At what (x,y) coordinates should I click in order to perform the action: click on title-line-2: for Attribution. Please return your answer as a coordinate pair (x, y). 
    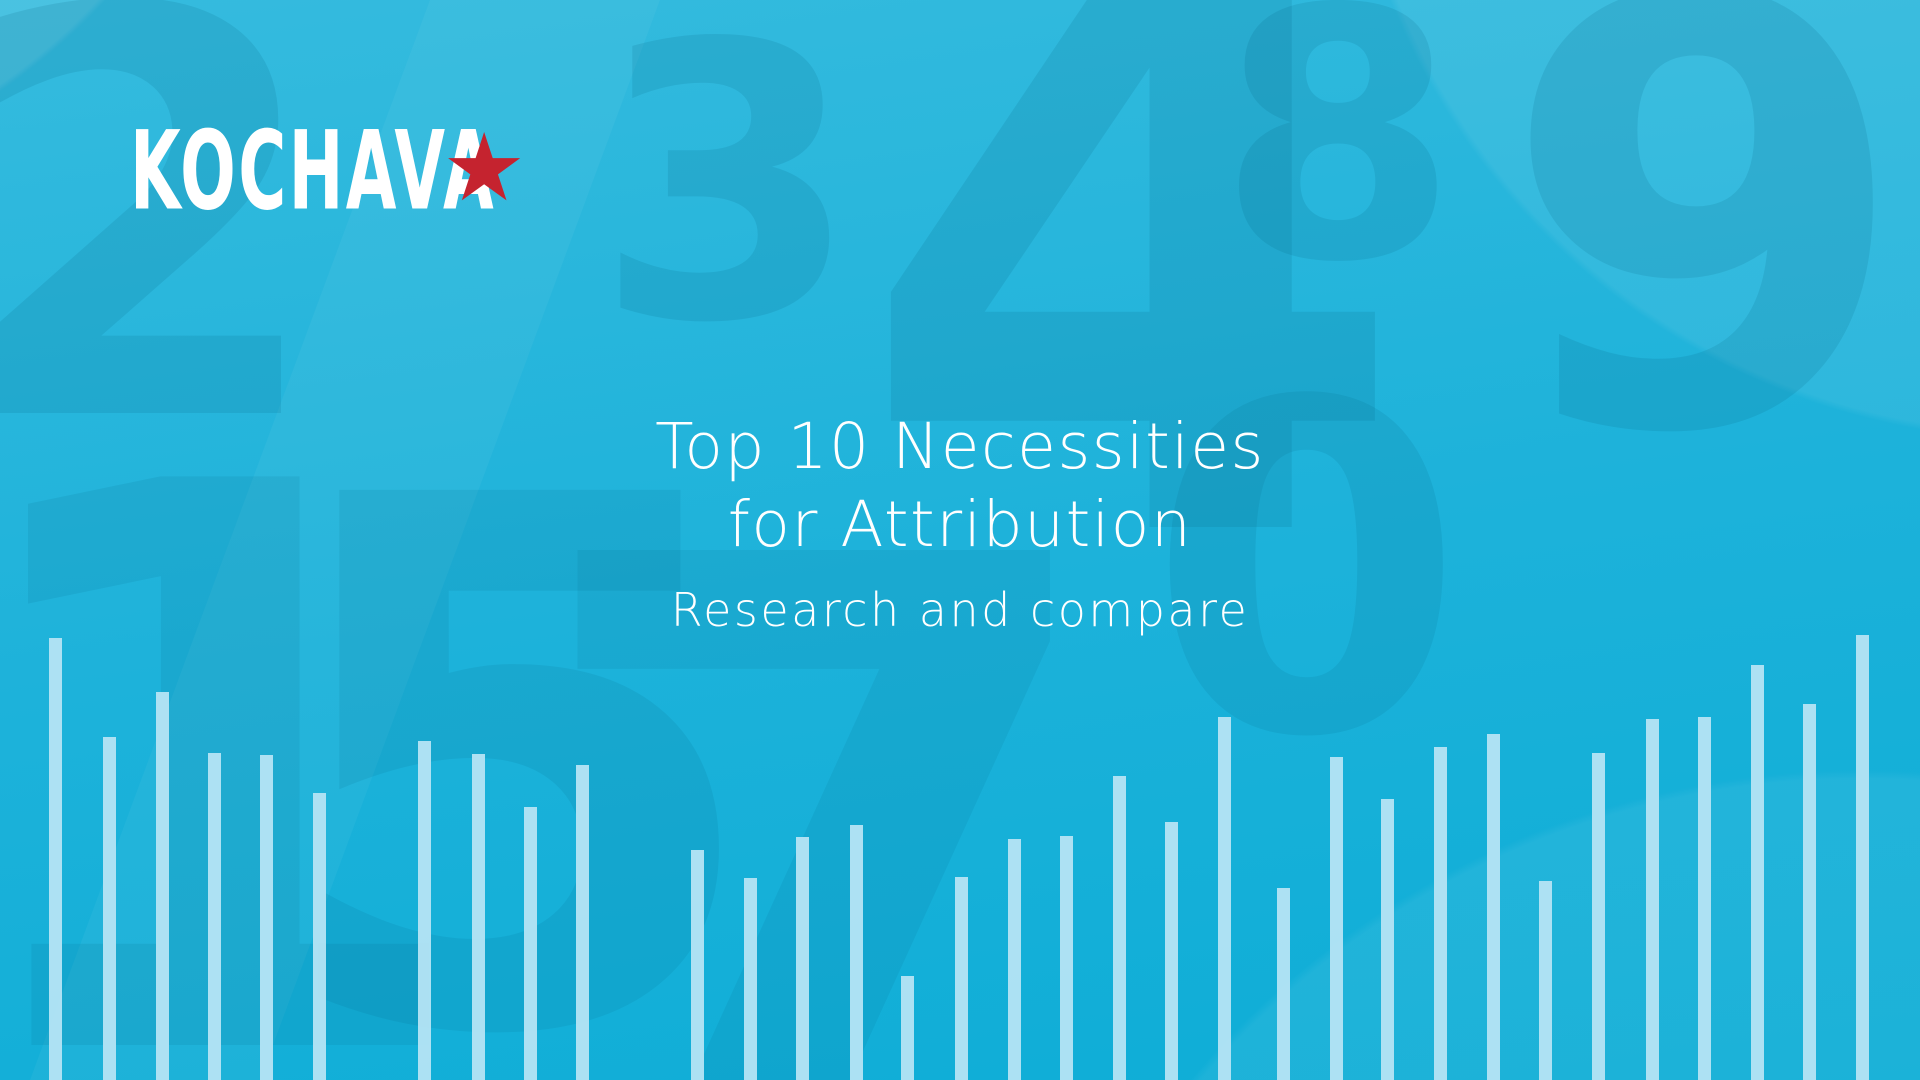
    Looking at the image, I should click on (960, 524).